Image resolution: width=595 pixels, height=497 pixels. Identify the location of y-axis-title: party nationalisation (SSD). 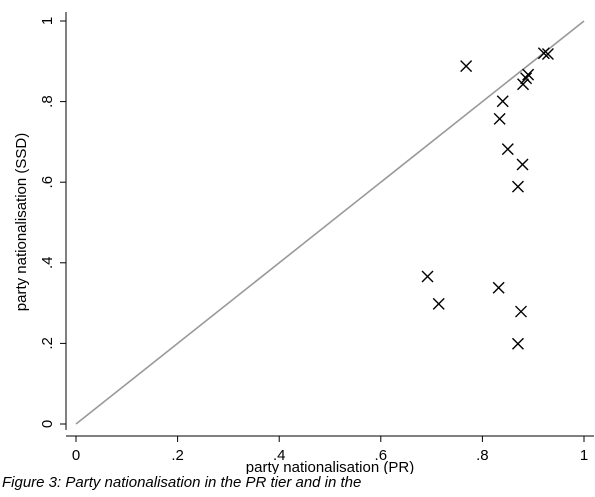
(21, 222).